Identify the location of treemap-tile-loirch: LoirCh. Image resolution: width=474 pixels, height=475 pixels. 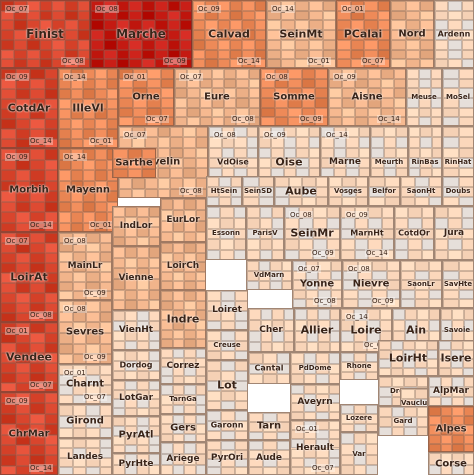
(183, 266).